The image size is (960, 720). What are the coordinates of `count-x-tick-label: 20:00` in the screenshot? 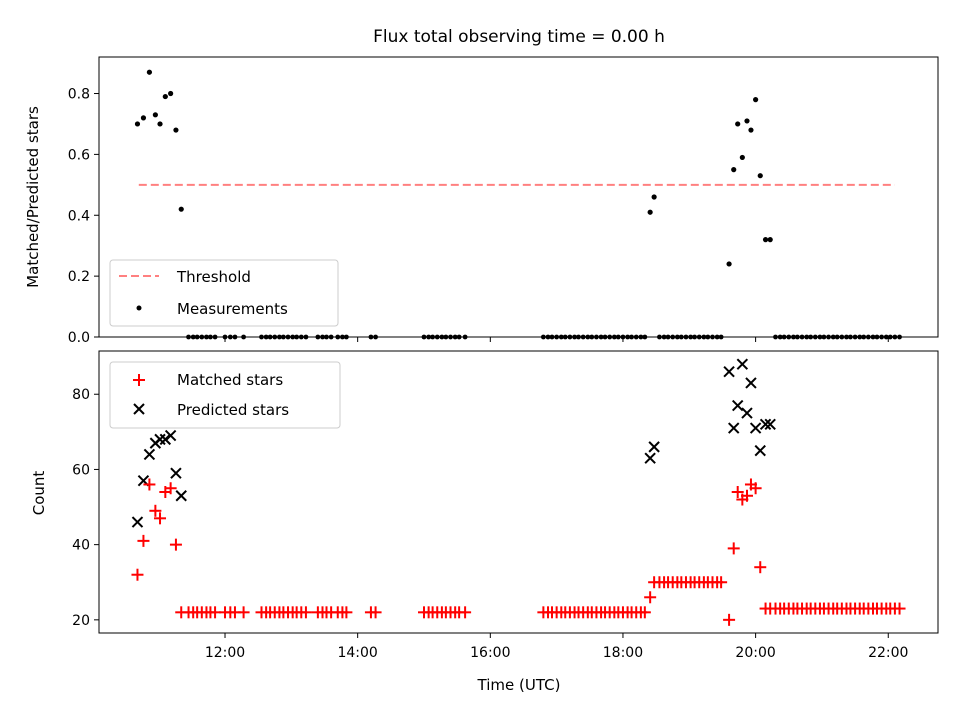 It's located at (755, 653).